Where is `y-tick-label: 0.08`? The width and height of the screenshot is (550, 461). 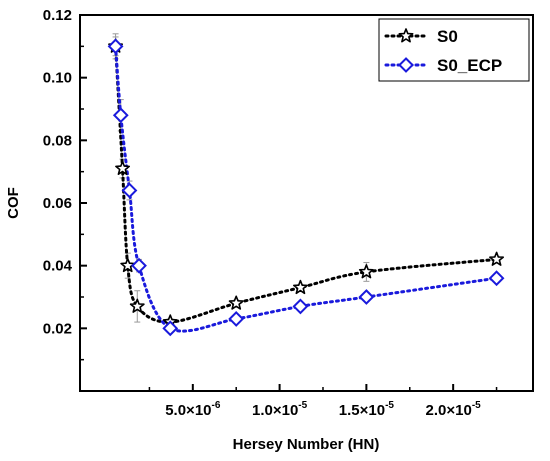
y-tick-label: 0.08 is located at coordinates (57, 140).